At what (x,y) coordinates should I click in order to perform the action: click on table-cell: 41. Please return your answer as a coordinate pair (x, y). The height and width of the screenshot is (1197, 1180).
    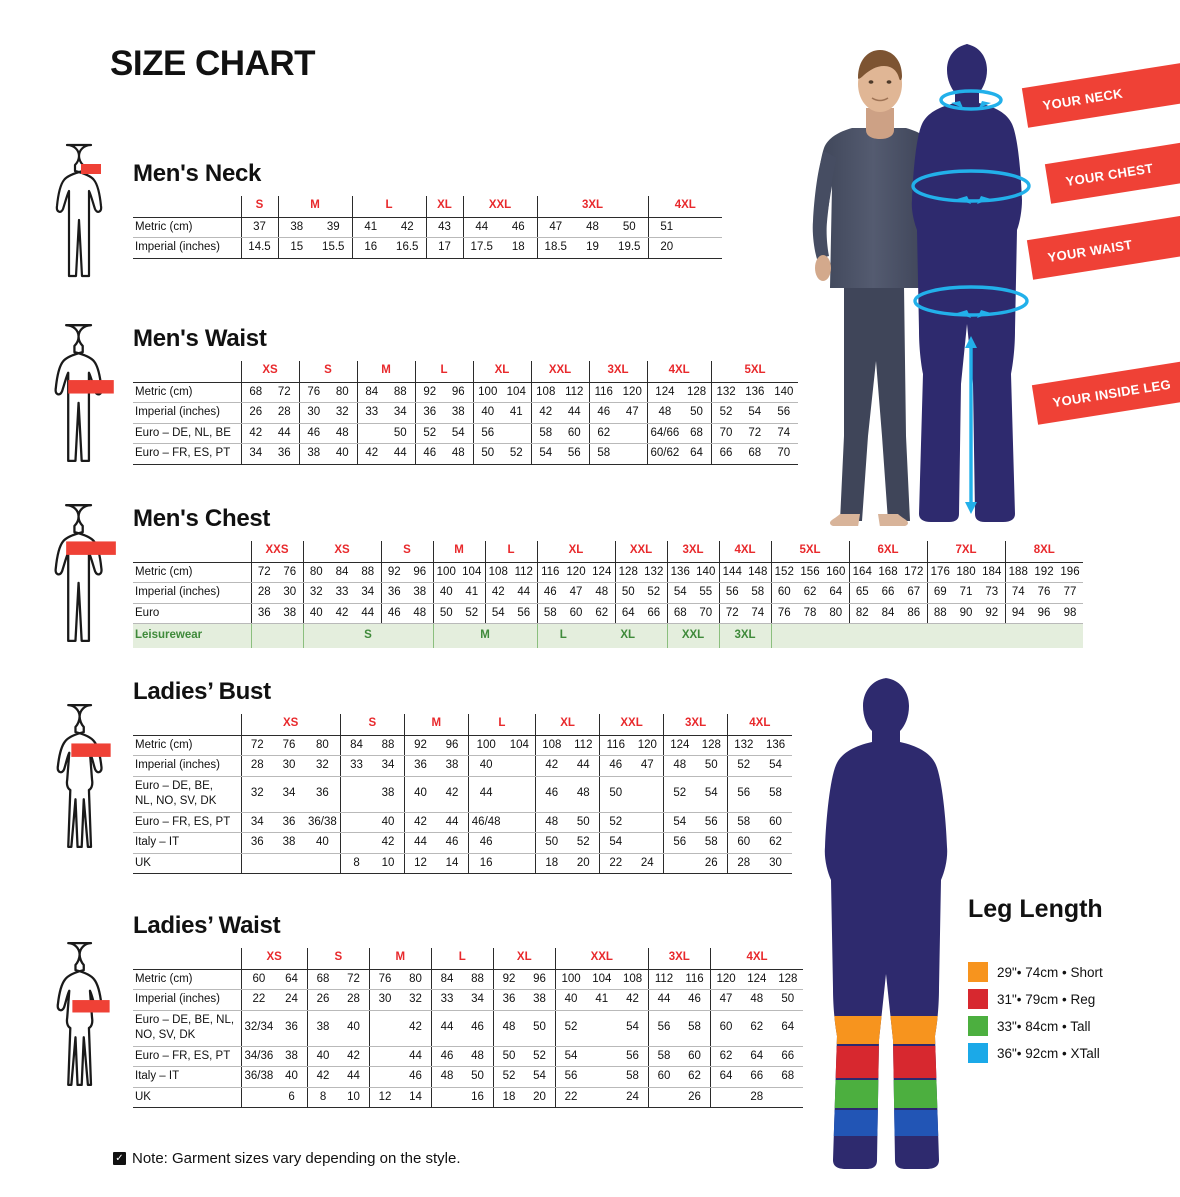
    Looking at the image, I should click on (472, 593).